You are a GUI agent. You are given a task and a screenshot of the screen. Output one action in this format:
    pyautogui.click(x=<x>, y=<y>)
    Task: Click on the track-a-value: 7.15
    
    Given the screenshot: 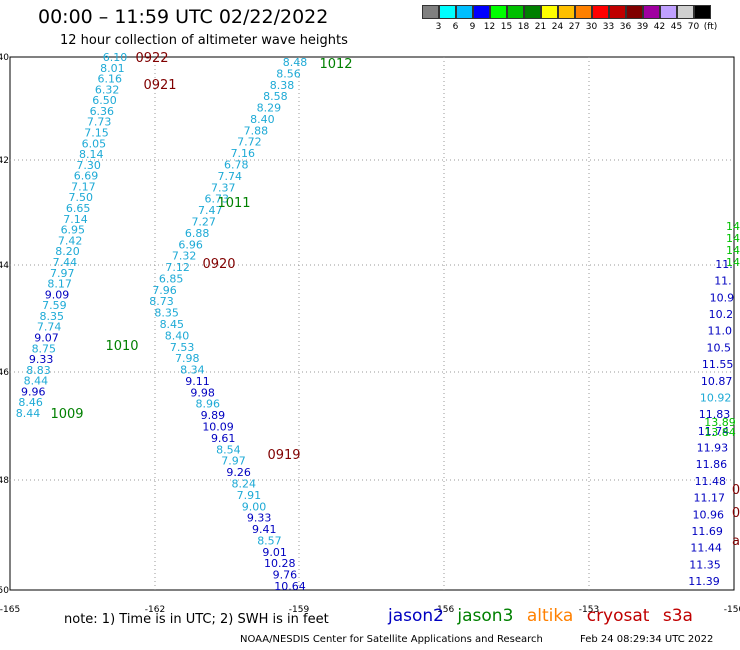 What is the action you would take?
    pyautogui.click(x=96, y=133)
    